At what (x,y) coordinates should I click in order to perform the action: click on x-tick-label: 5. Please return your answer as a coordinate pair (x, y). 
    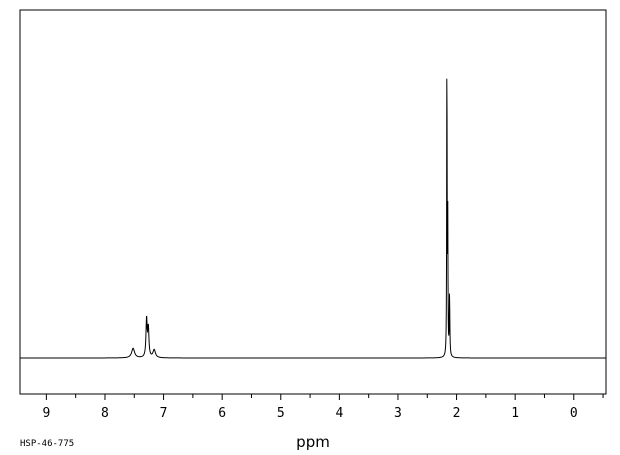
    Looking at the image, I should click on (281, 413).